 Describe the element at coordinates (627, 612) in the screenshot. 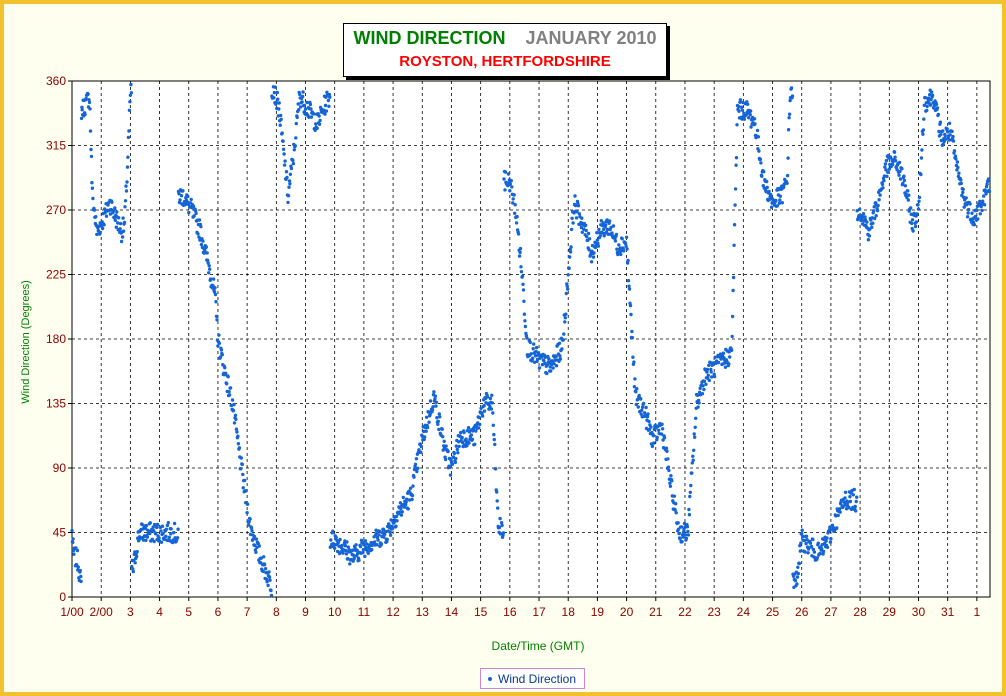

I see `x-tick-label: 20` at that location.